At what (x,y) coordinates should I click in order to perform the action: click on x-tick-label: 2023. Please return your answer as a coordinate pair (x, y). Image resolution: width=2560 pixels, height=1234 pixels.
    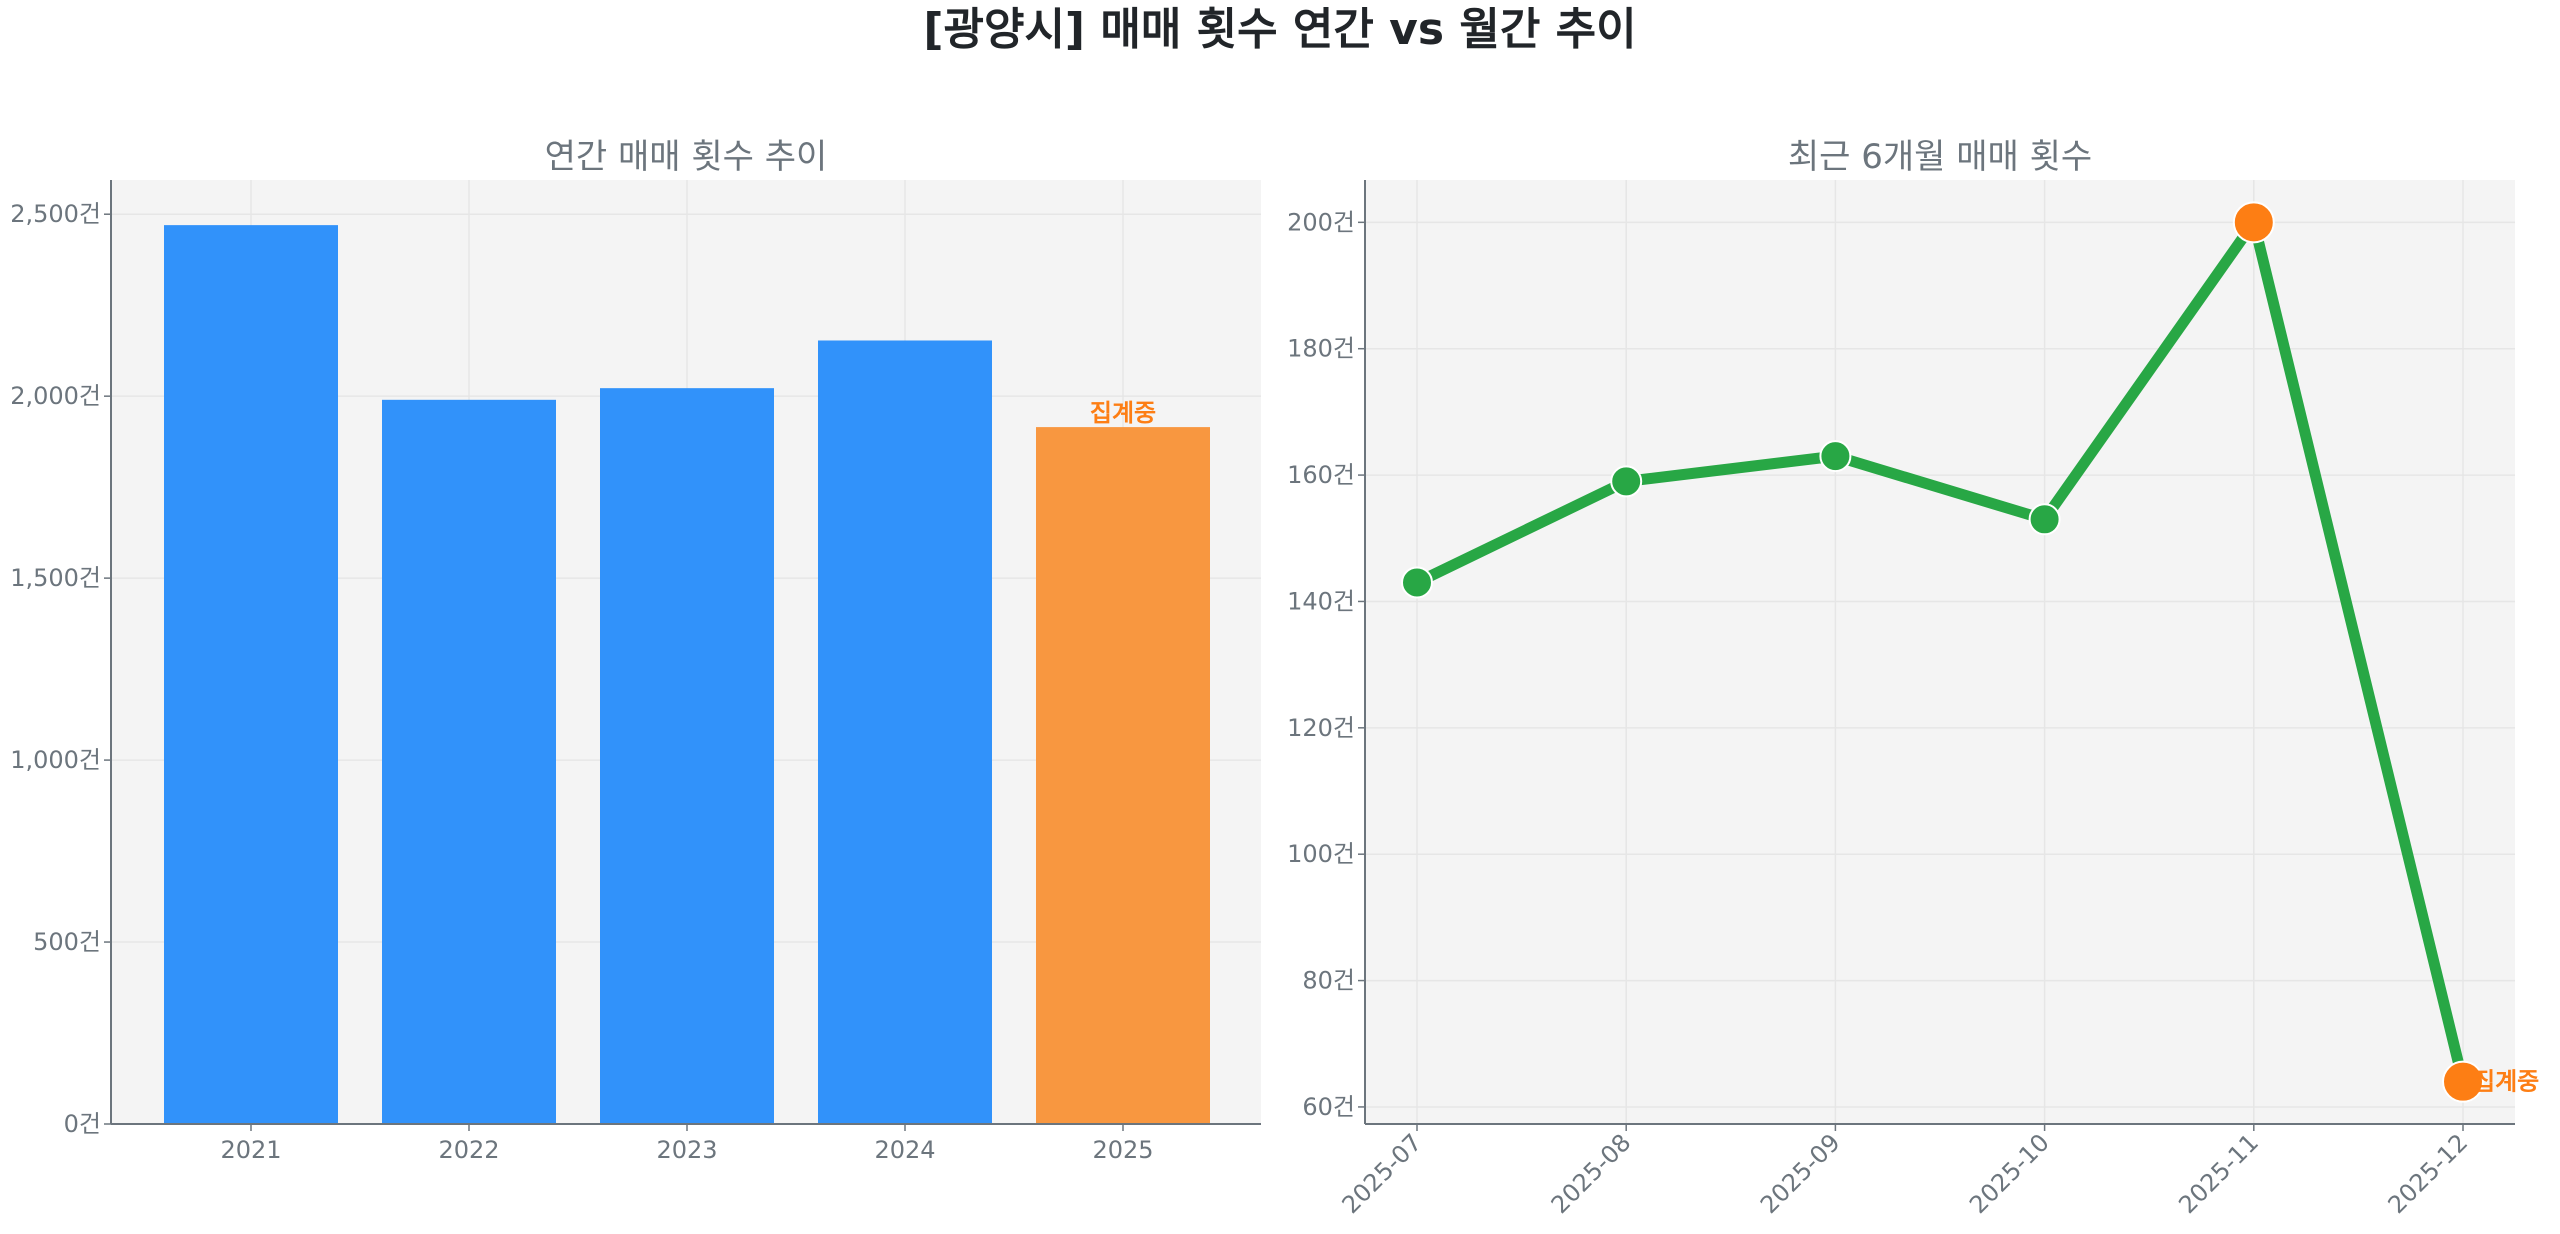
    Looking at the image, I should click on (686, 1150).